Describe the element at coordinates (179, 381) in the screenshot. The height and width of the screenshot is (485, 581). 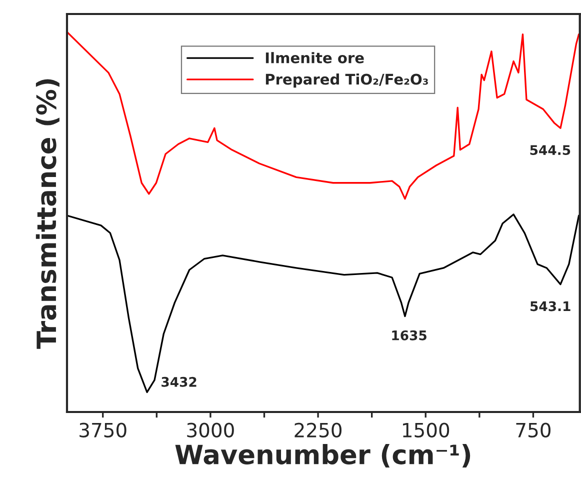
I see `annotation: 3432` at that location.